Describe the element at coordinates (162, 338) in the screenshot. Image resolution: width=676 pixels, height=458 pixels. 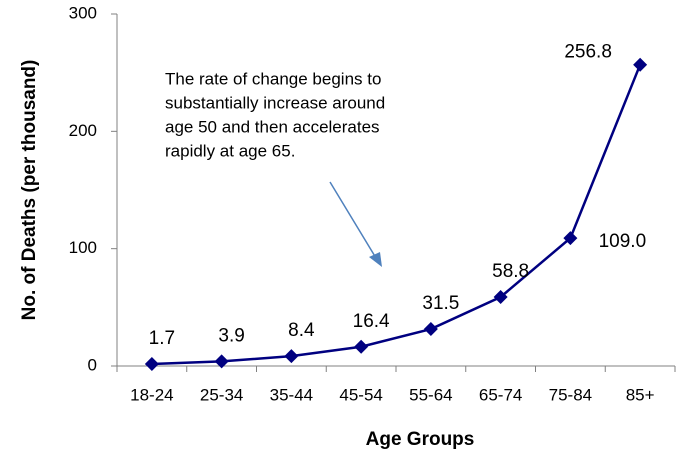
I see `data-label: 1.7` at that location.